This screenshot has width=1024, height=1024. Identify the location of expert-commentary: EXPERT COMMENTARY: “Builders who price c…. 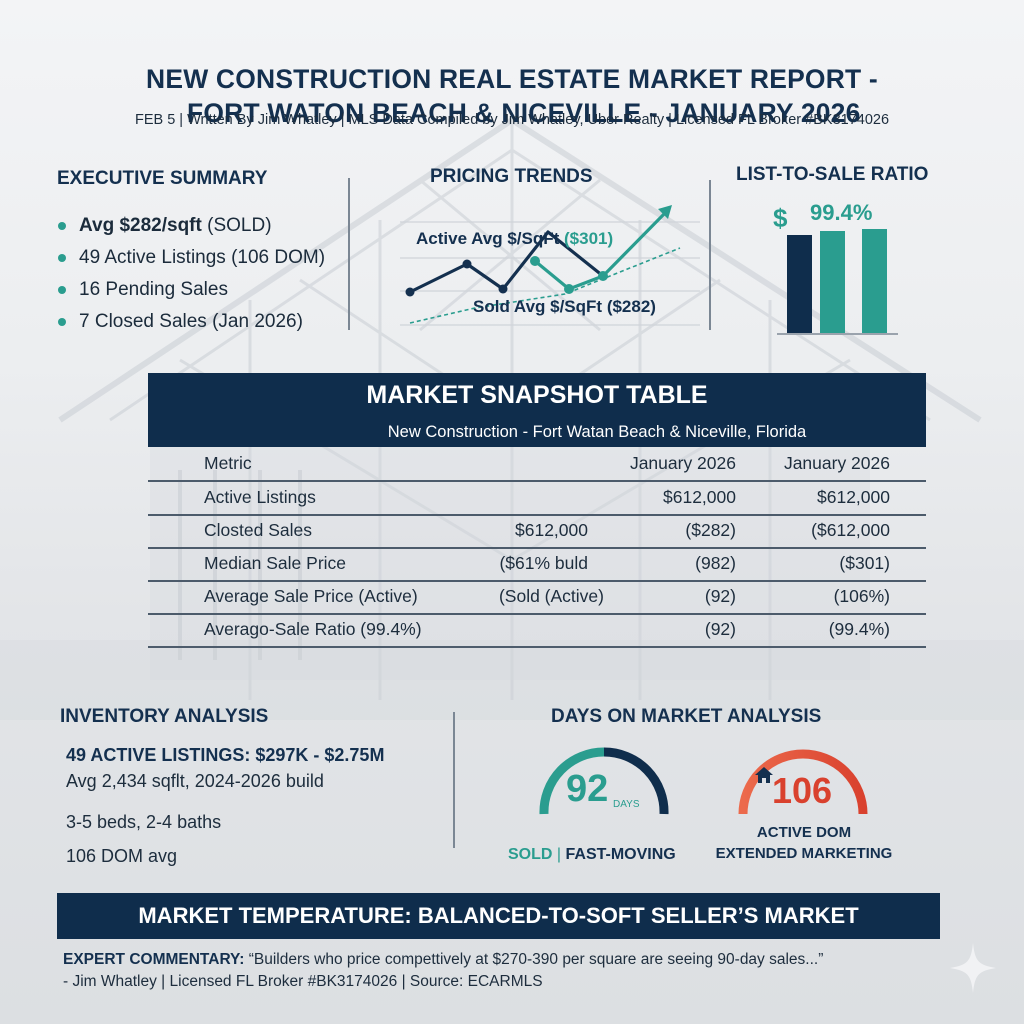
(443, 959).